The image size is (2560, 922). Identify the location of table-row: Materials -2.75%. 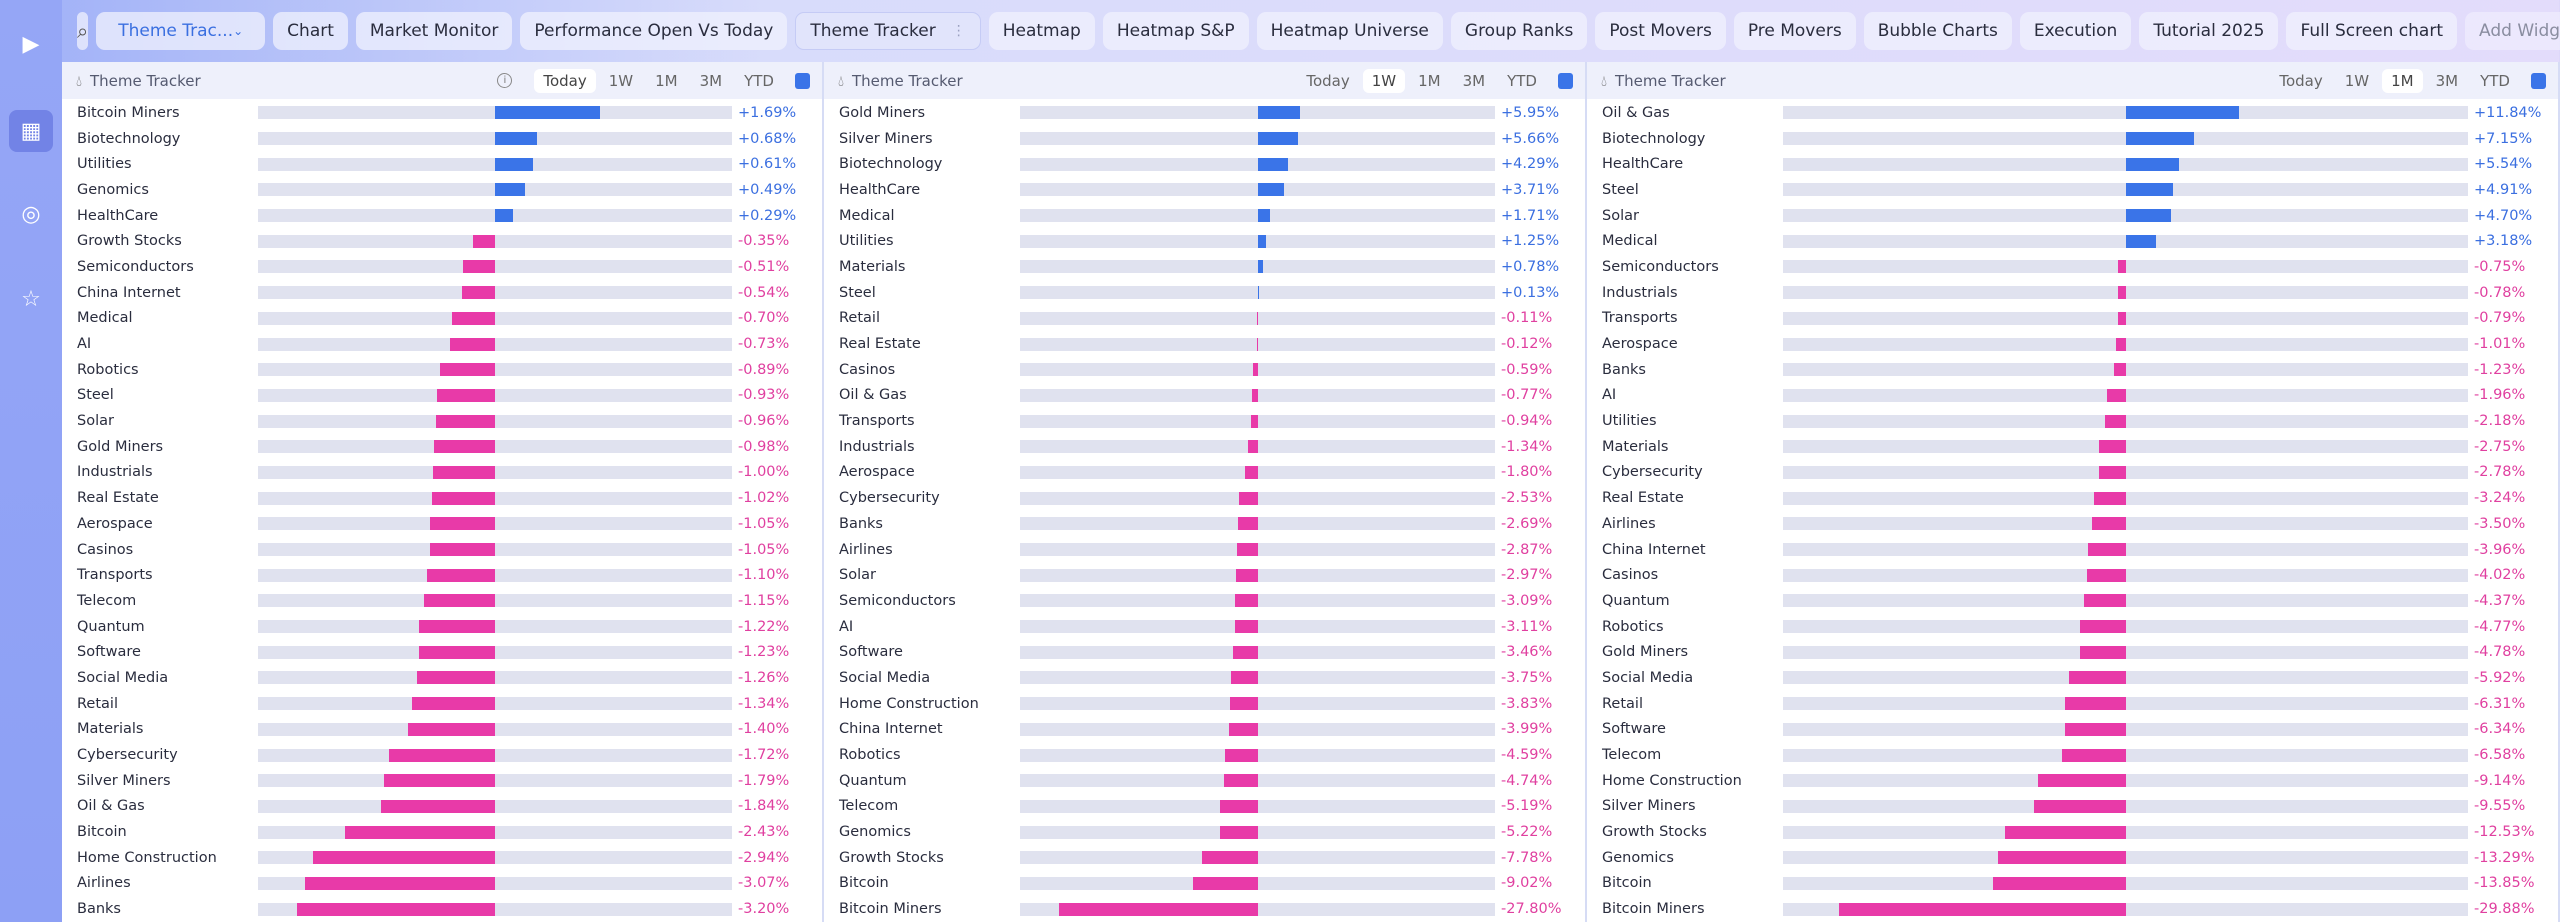
(2072, 447).